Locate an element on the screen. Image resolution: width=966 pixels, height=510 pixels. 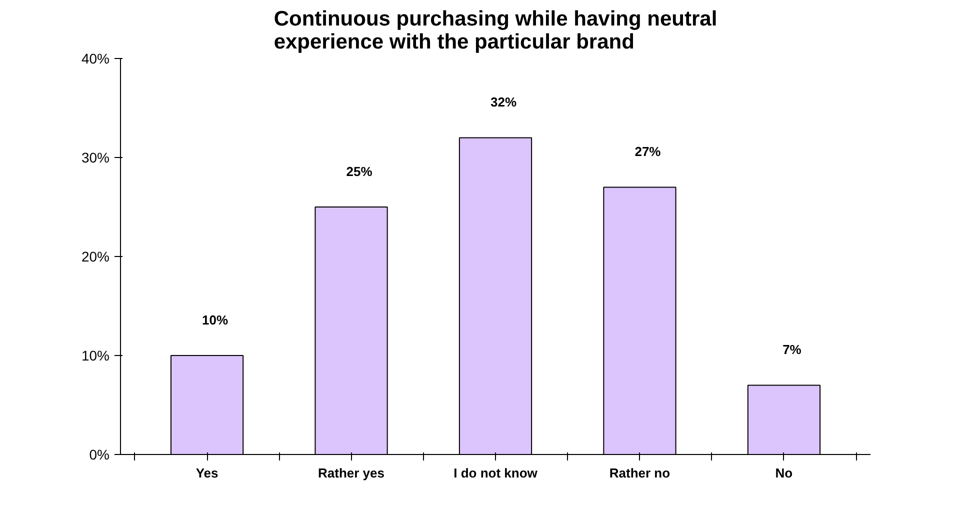
data-label: 7% is located at coordinates (792, 350).